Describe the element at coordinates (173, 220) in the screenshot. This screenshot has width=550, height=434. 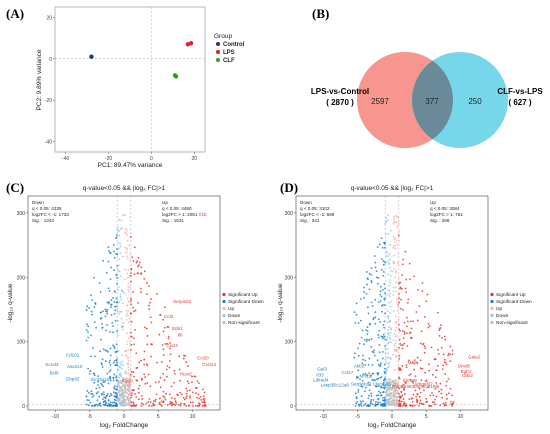
I see `volcano-up-stat: Sig. : 1631` at that location.